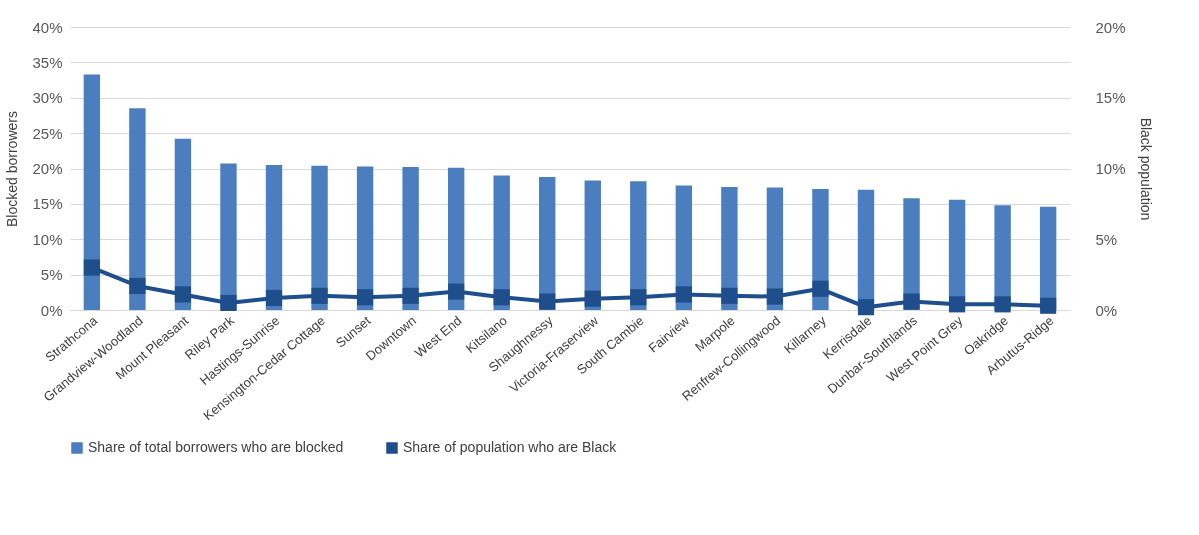 This screenshot has height=535, width=1199. I want to click on y-tick-label: 0%, so click(51, 310).